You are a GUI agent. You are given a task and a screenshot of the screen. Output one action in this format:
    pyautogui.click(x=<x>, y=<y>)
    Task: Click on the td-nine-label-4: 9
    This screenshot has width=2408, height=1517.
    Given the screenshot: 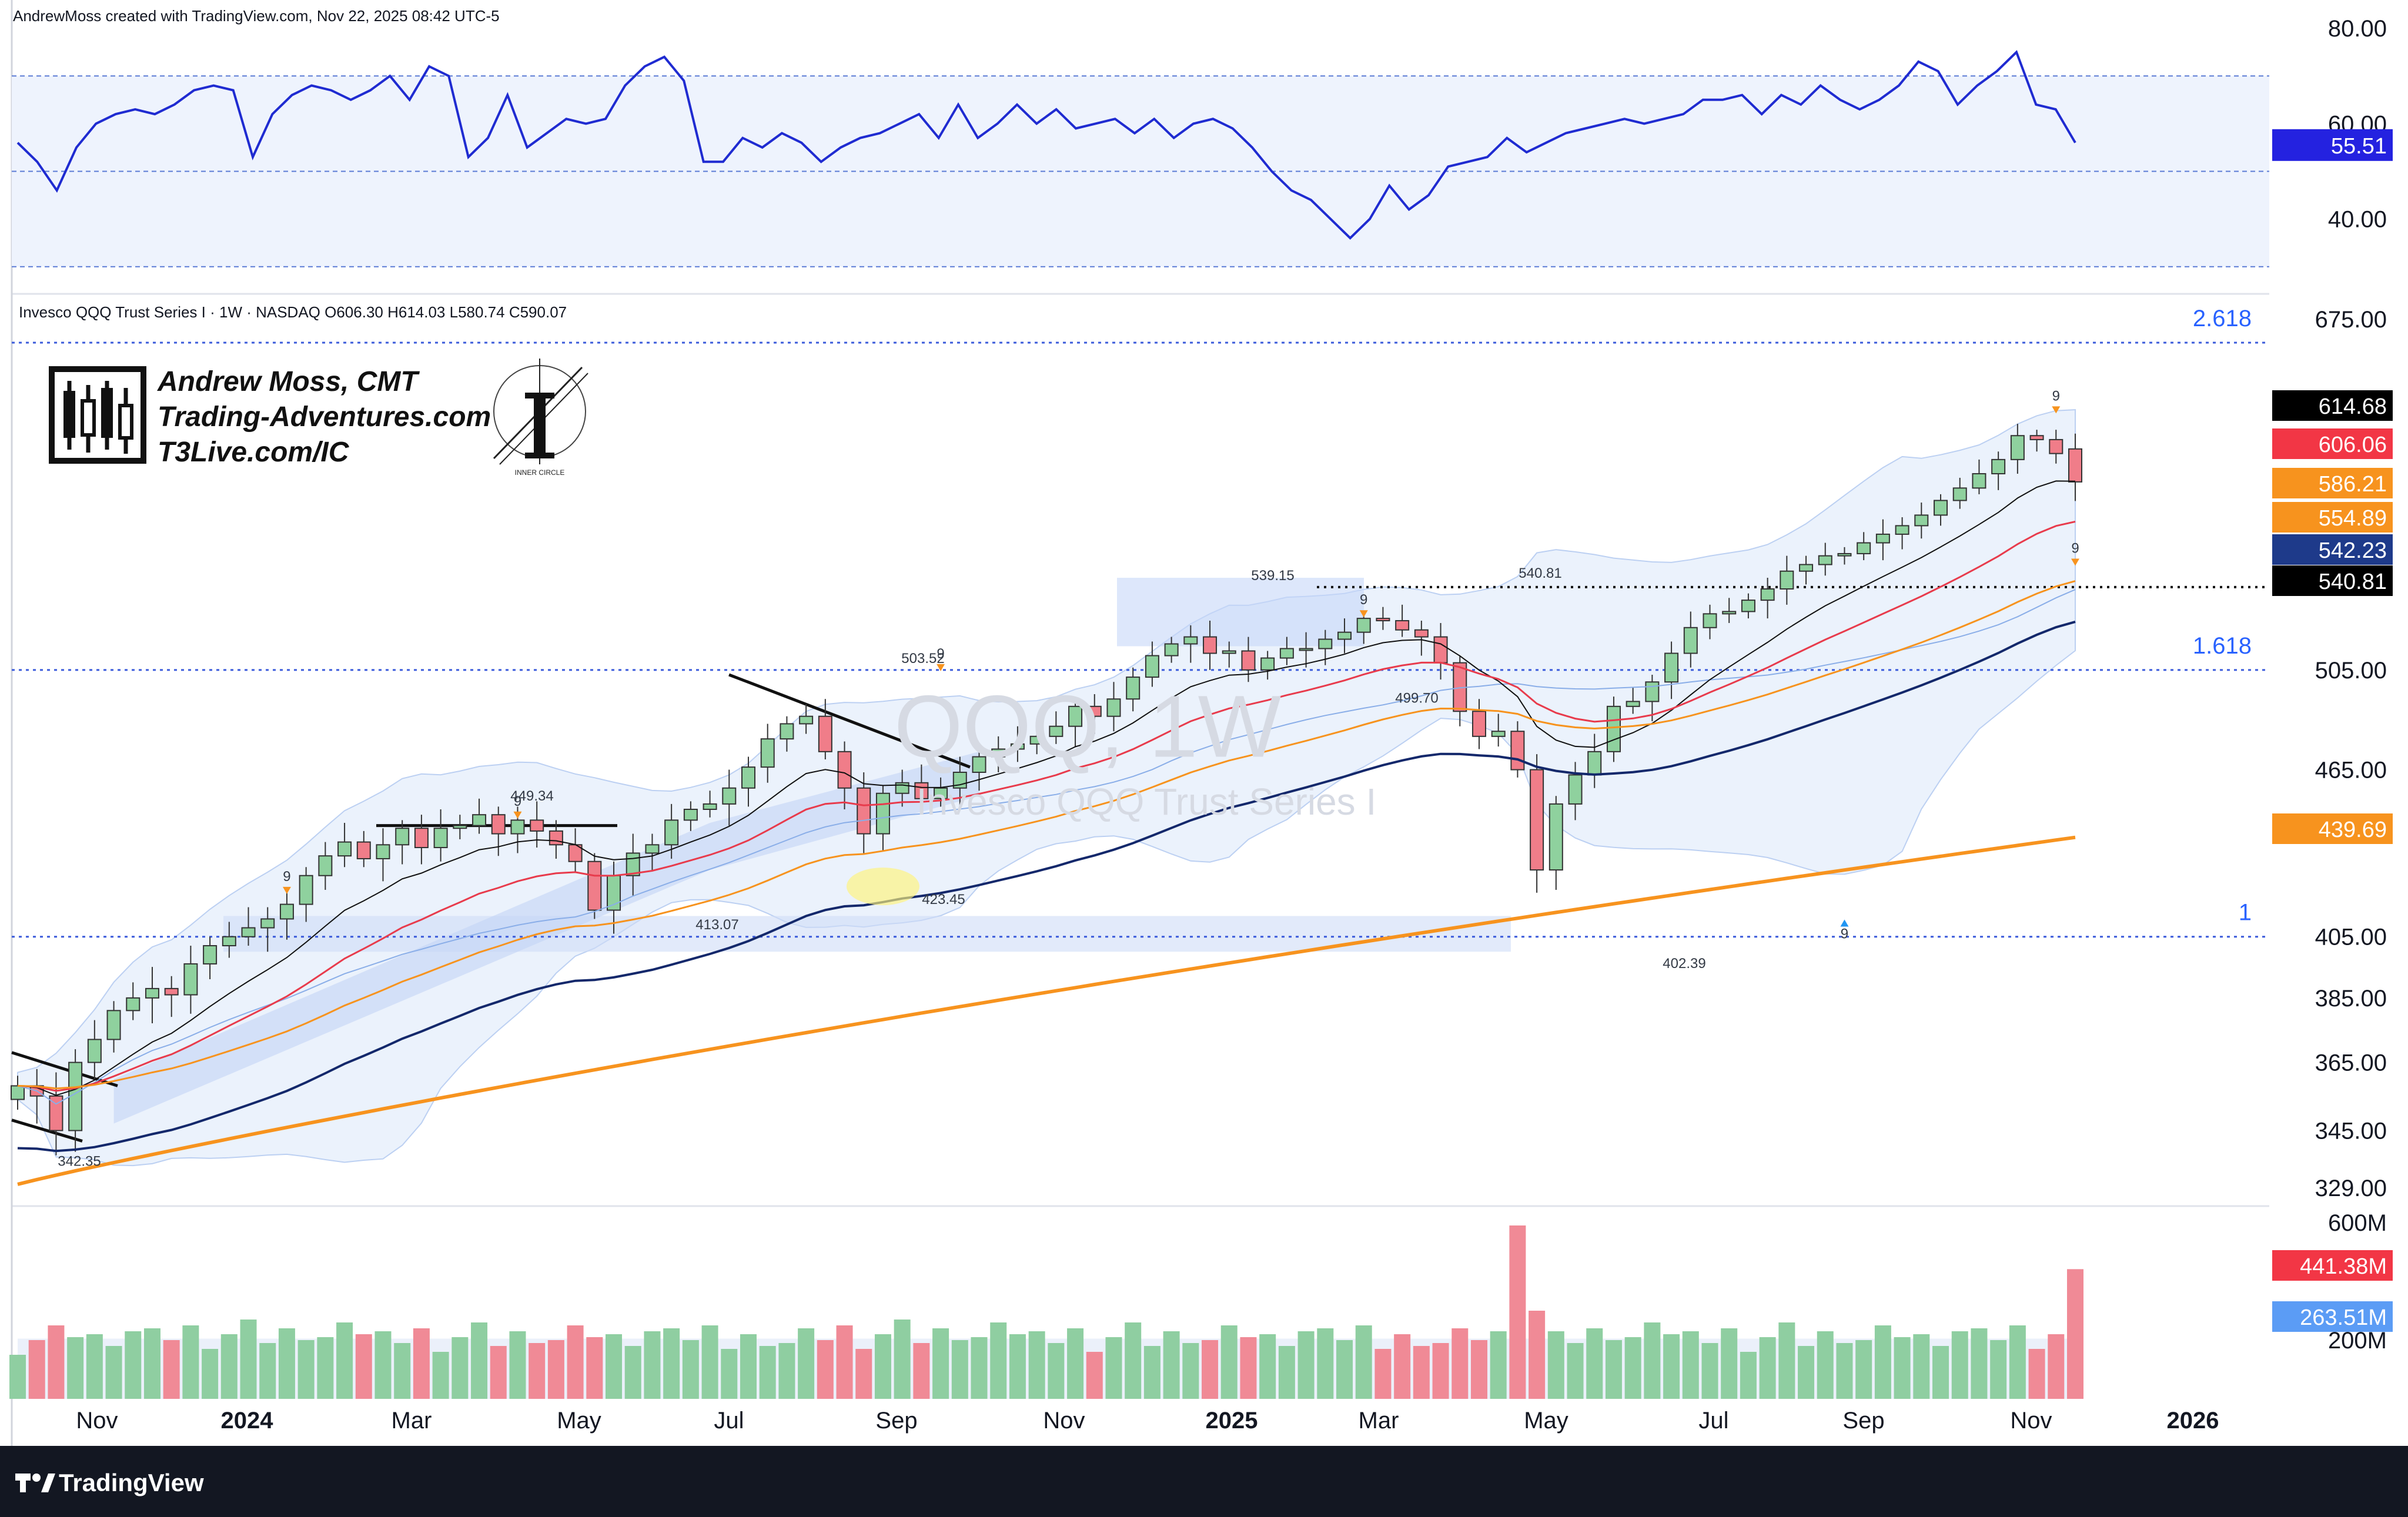 What is the action you would take?
    pyautogui.click(x=2056, y=396)
    